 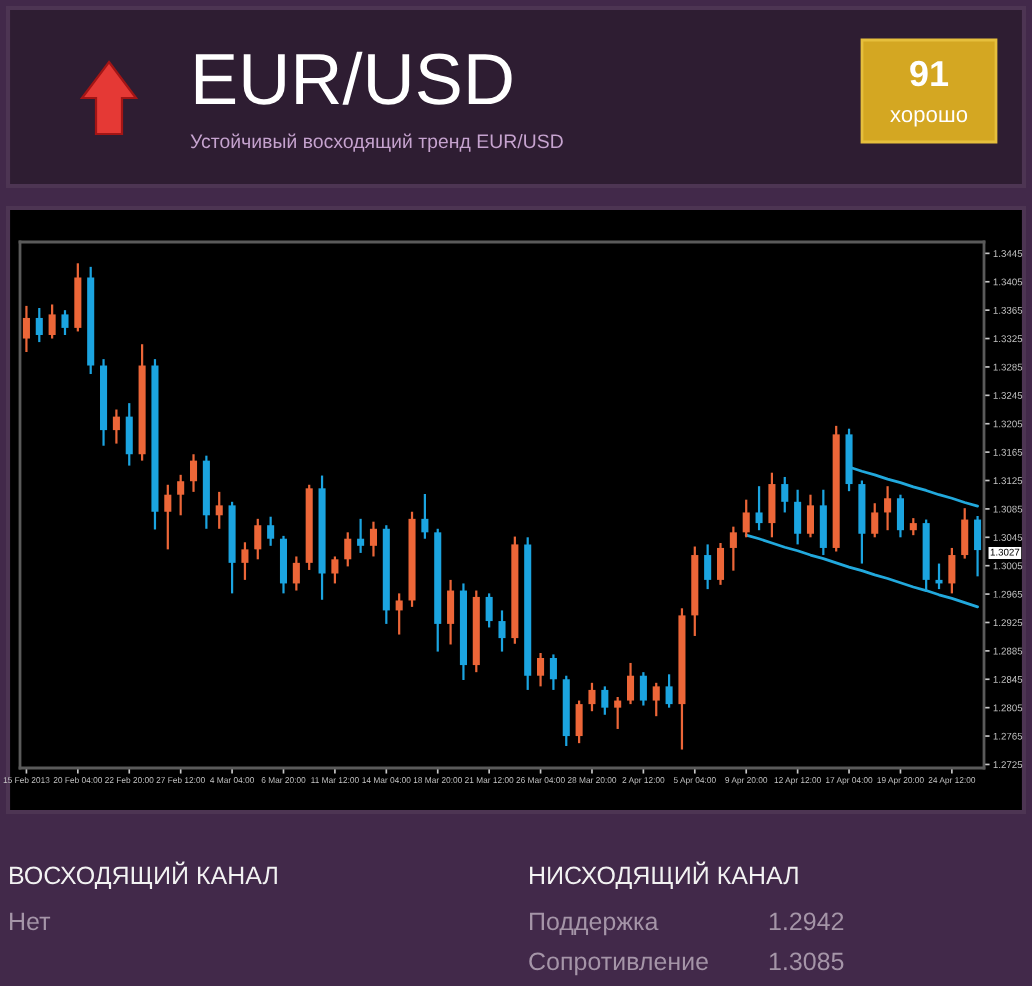 What do you see at coordinates (929, 118) in the screenshot?
I see `text: хорошо` at bounding box center [929, 118].